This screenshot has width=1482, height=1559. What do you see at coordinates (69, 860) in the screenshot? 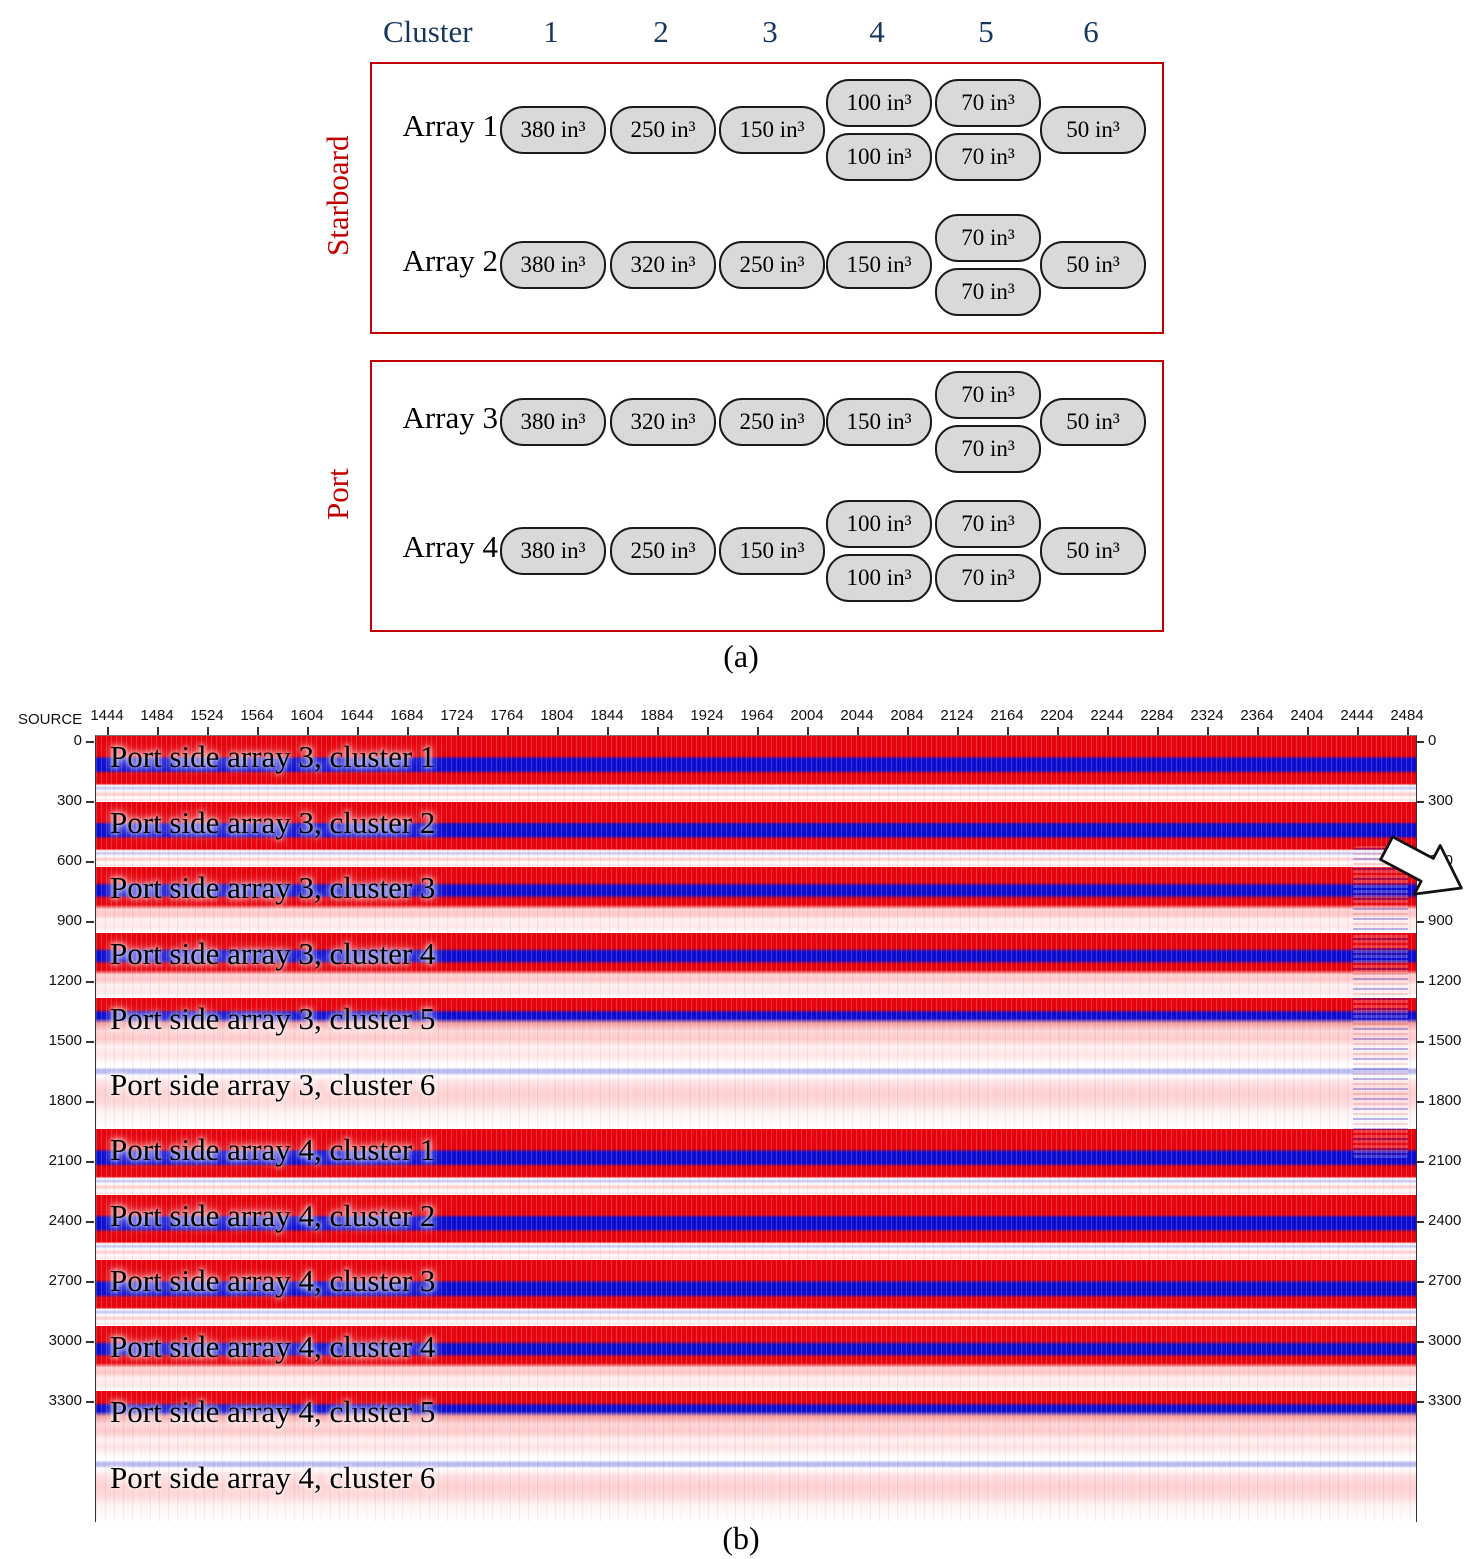
I see `depth-axis-tick-label-left: 600` at bounding box center [69, 860].